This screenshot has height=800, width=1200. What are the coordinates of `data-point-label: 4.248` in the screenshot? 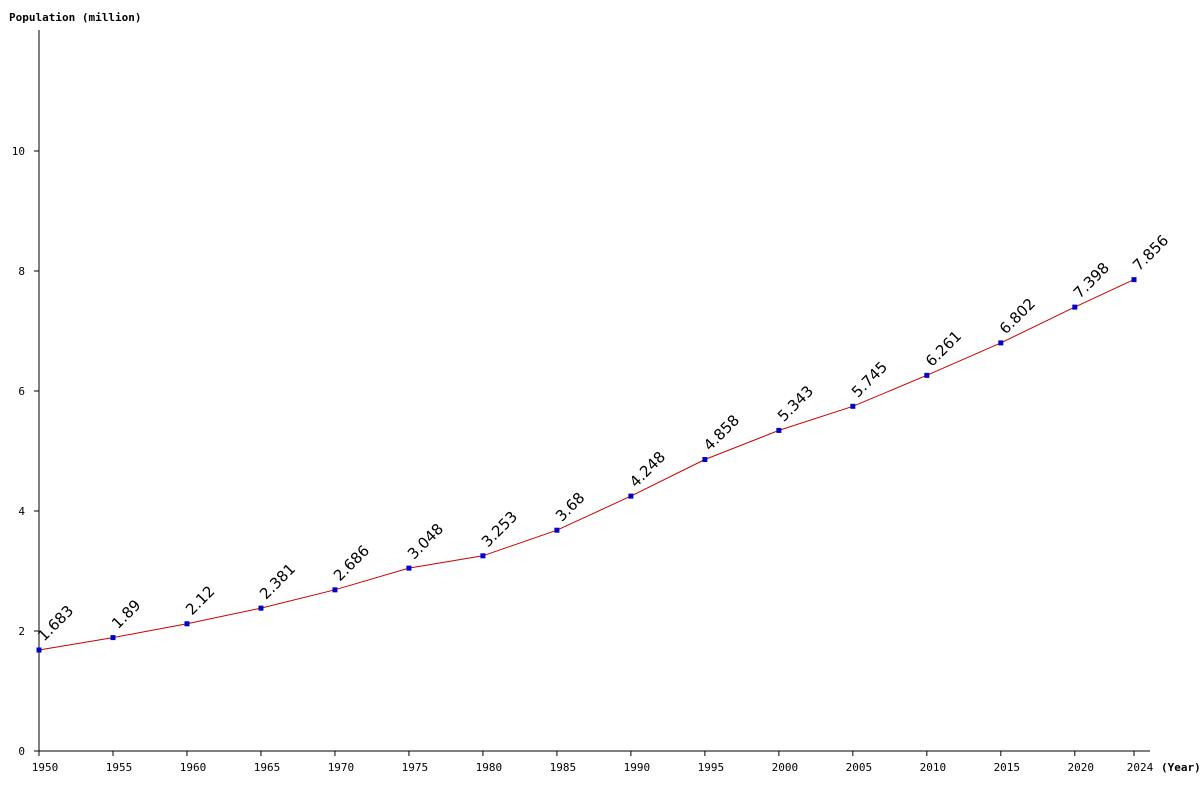 It's located at (647, 469).